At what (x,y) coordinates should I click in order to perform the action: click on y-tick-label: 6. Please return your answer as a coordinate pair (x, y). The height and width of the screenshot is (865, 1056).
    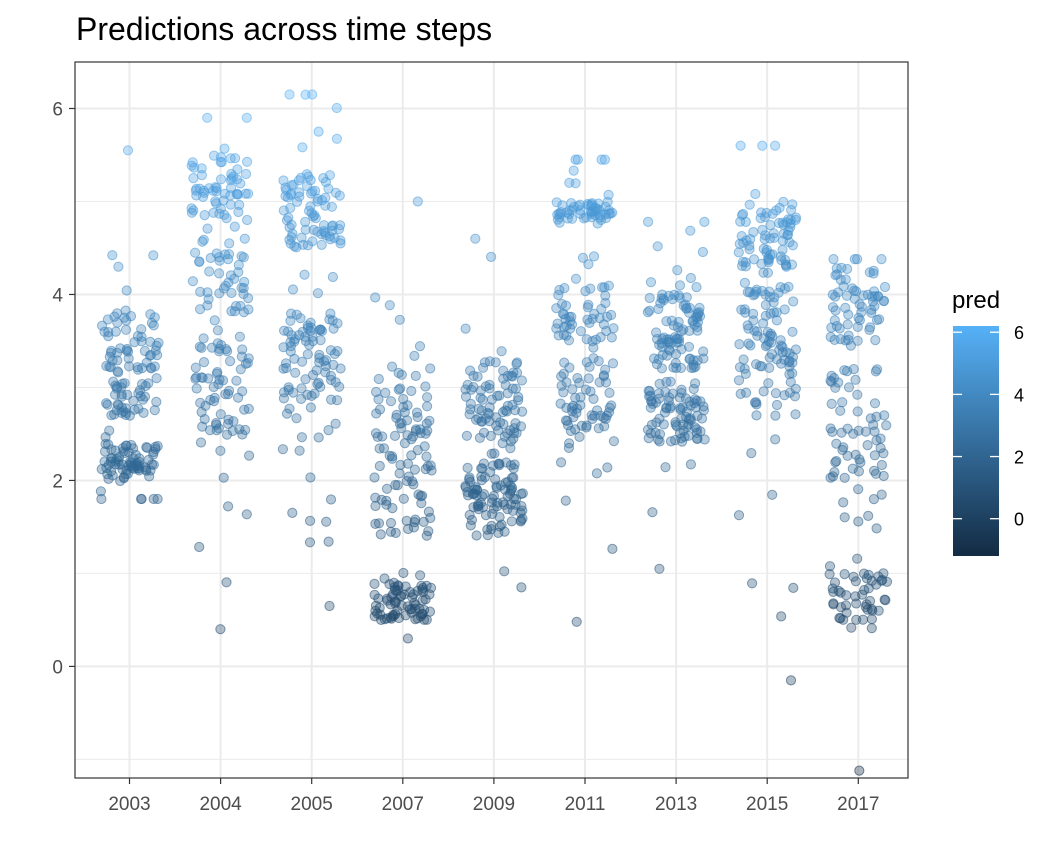
    Looking at the image, I should click on (57, 109).